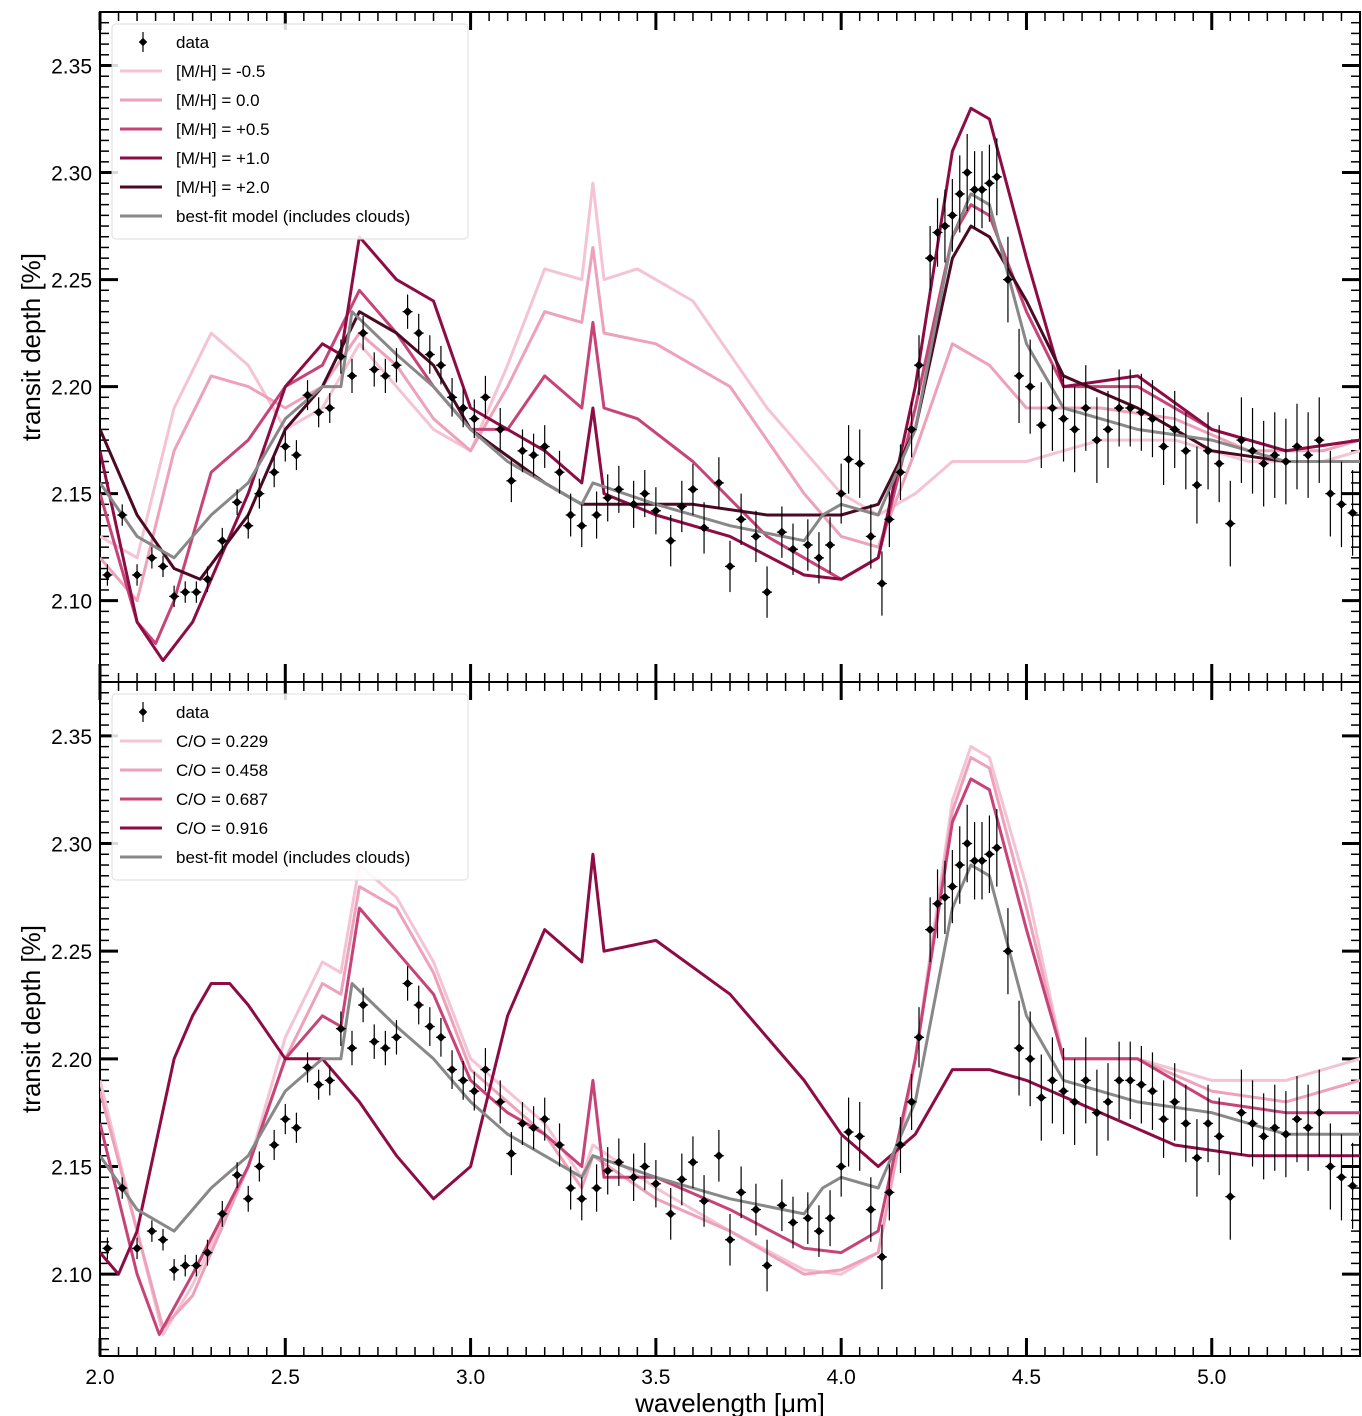  Describe the element at coordinates (220, 71) in the screenshot. I see `legend-label: [M/H] = -0.5` at that location.